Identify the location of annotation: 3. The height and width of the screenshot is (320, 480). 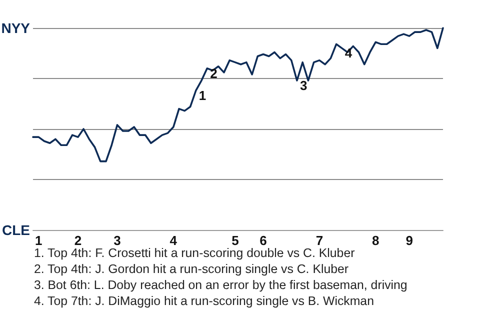
(304, 86).